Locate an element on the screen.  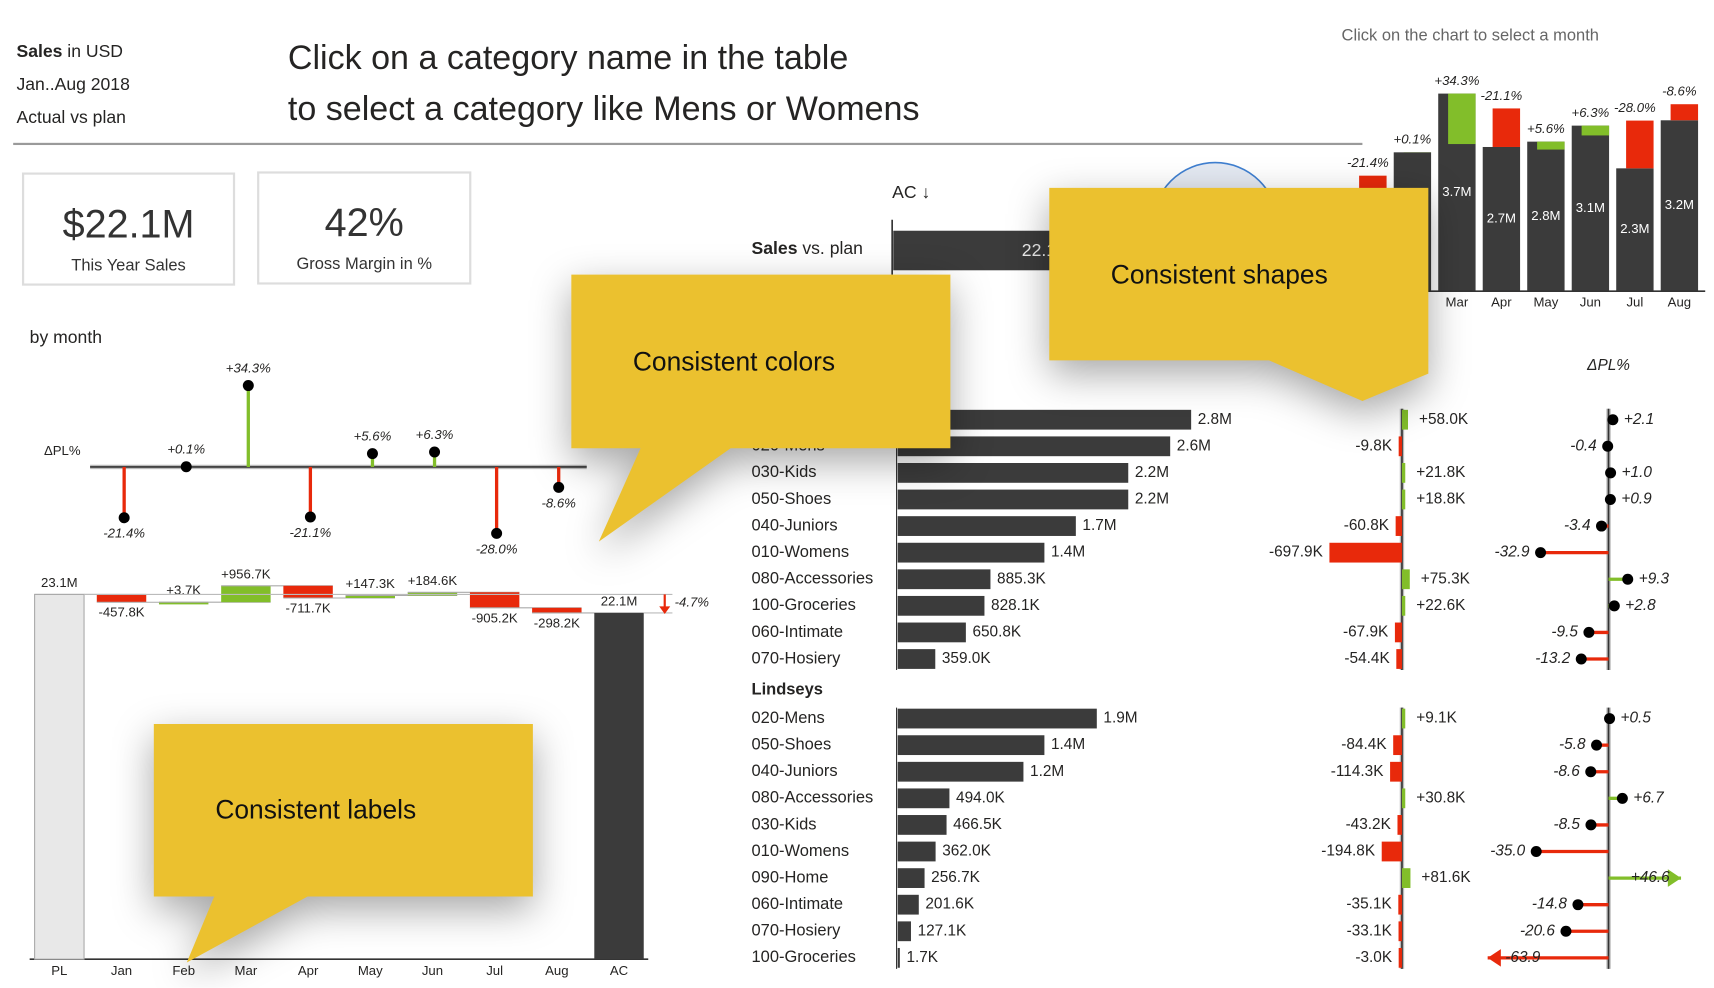
category-name: 090-Home is located at coordinates (790, 877).